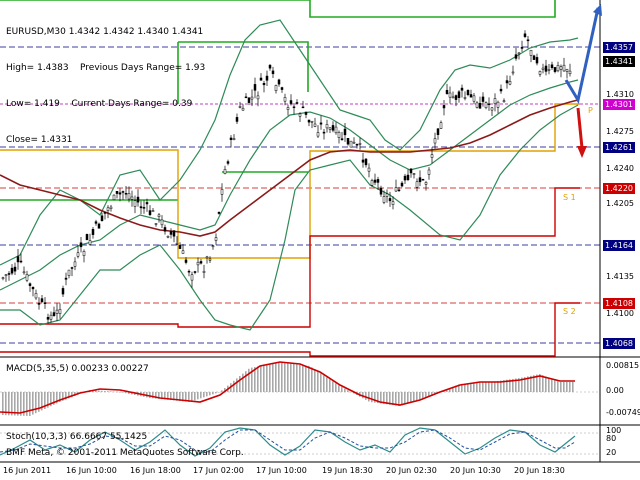  Describe the element at coordinates (620, 313) in the screenshot. I see `price-axis-label: 1.4100` at that location.